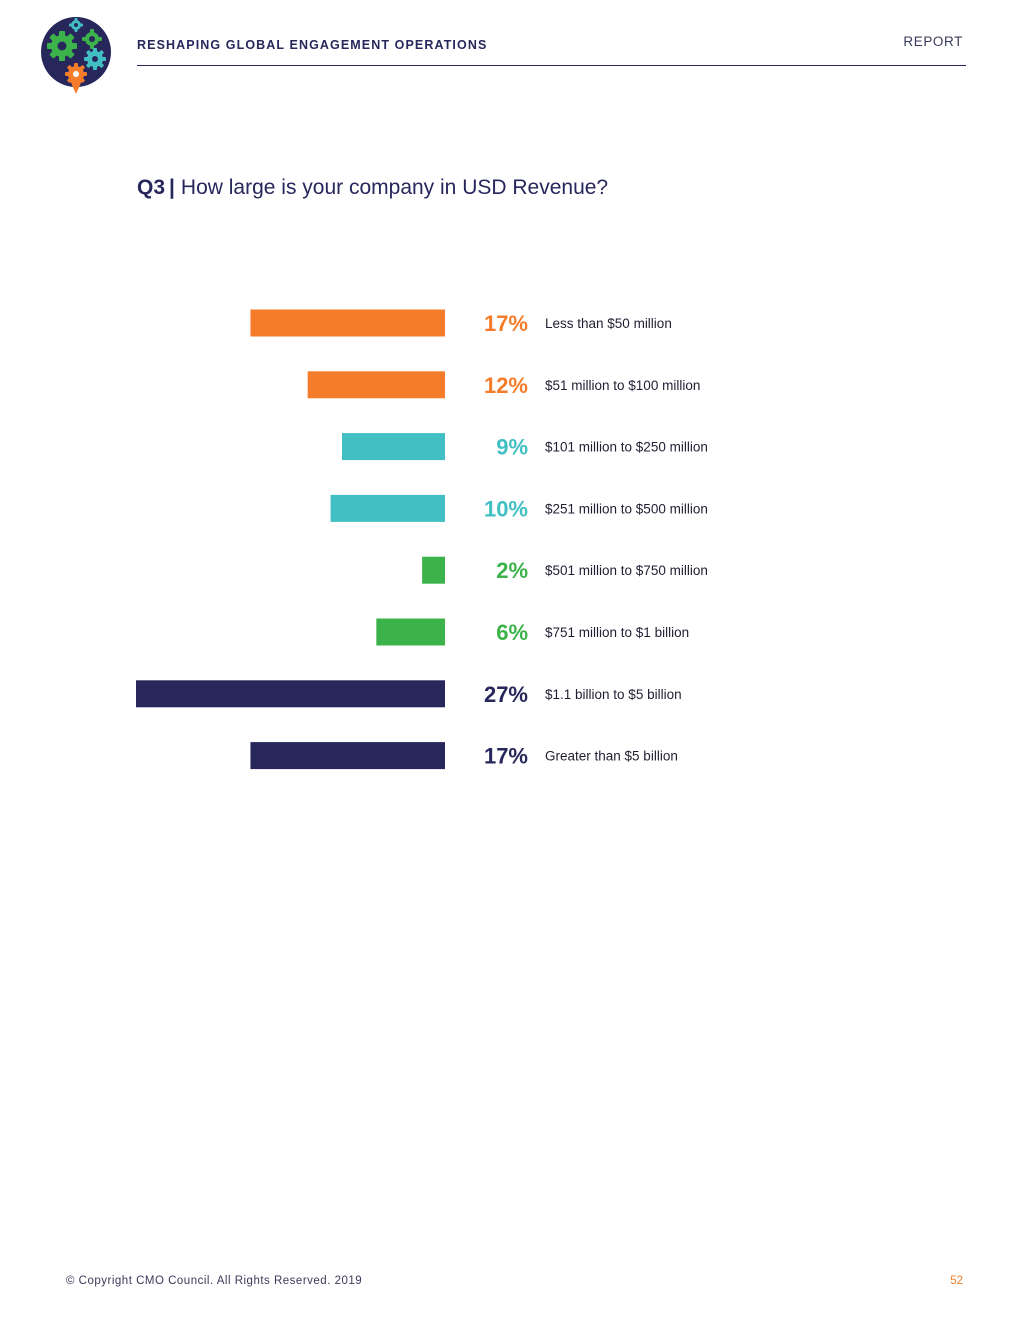 This screenshot has width=1020, height=1320. Describe the element at coordinates (312, 45) in the screenshot. I see `report-title: RESHAPING GLOBAL ENGAGEMENT OPERATIONS` at that location.